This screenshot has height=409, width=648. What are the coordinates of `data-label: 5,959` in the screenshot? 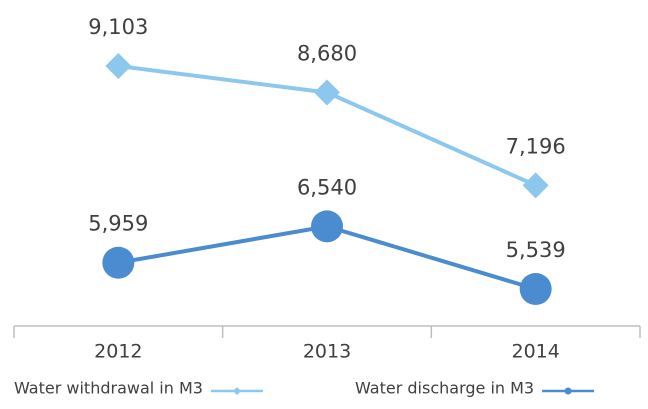 It's located at (118, 224).